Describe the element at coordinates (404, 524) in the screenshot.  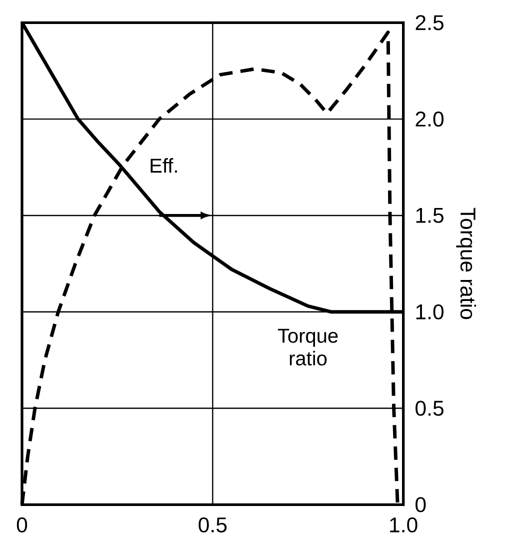
I see `x-tick-label: 1.0` at that location.